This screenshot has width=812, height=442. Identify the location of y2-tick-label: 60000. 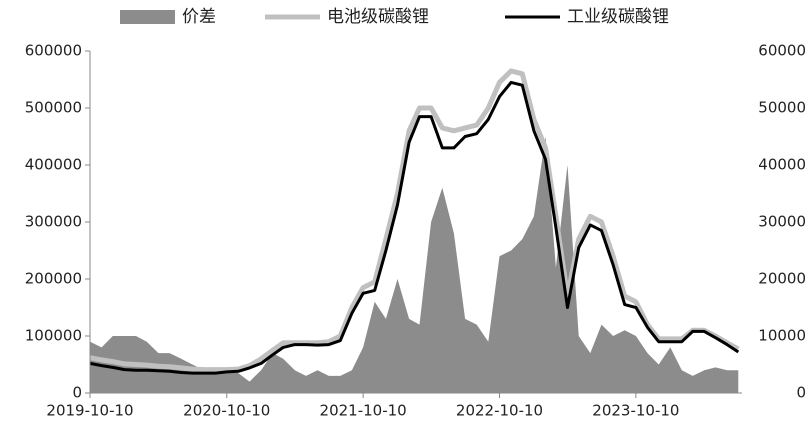
(782, 51).